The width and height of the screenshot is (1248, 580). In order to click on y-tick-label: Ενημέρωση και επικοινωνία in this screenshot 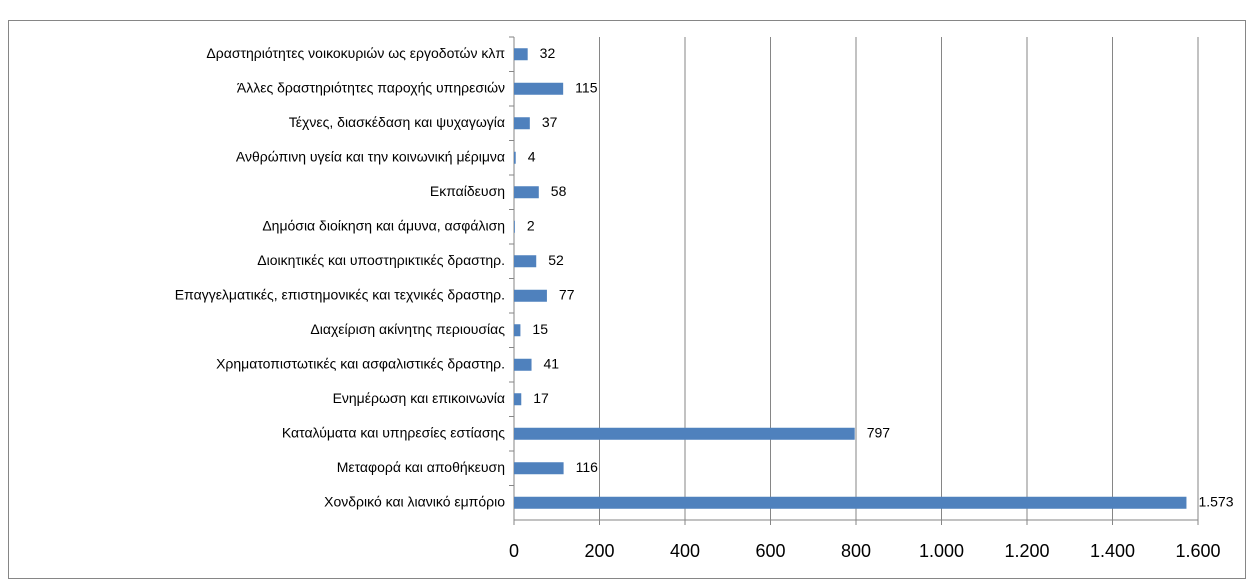, I will do `click(419, 398)`.